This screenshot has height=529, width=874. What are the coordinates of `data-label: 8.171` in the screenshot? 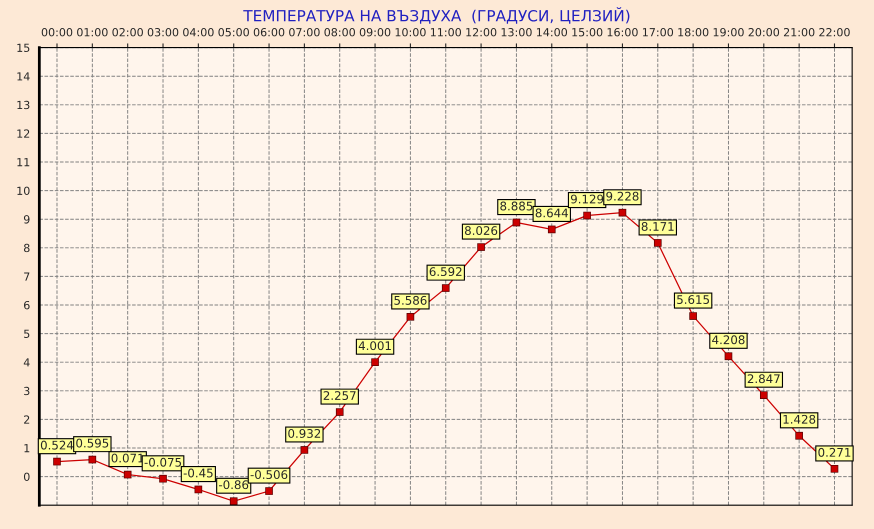 It's located at (658, 226).